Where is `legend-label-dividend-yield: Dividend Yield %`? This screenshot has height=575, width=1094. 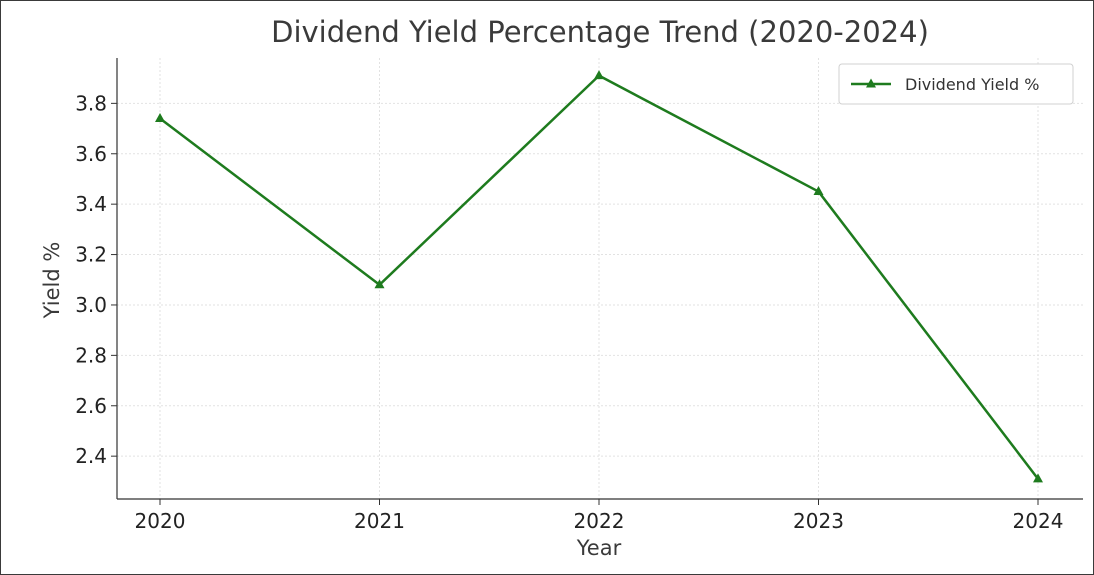 legend-label-dividend-yield: Dividend Yield % is located at coordinates (972, 84).